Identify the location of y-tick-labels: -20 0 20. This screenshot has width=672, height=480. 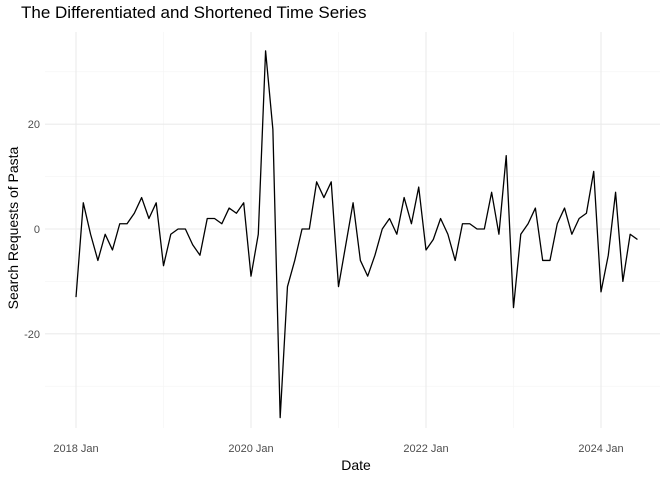
(32, 230).